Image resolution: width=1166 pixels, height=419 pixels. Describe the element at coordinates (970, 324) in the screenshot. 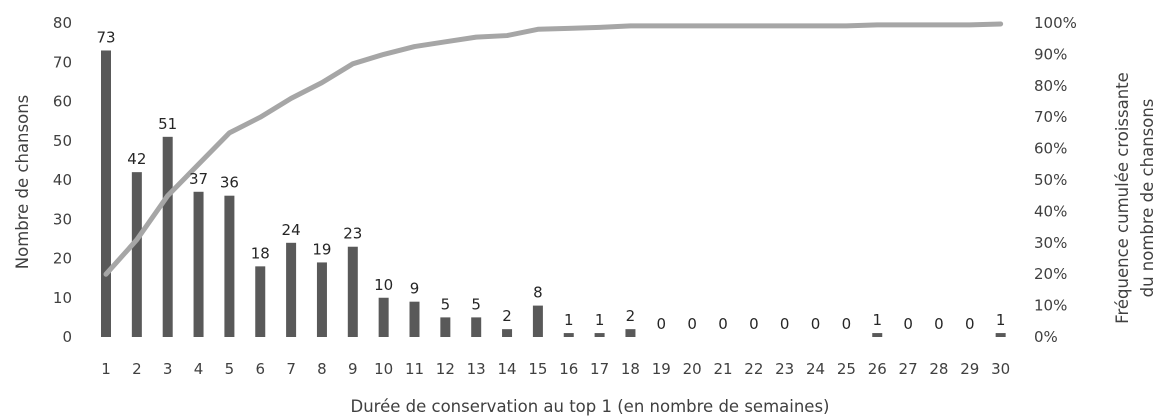

I see `bar-label-29: 0` at that location.